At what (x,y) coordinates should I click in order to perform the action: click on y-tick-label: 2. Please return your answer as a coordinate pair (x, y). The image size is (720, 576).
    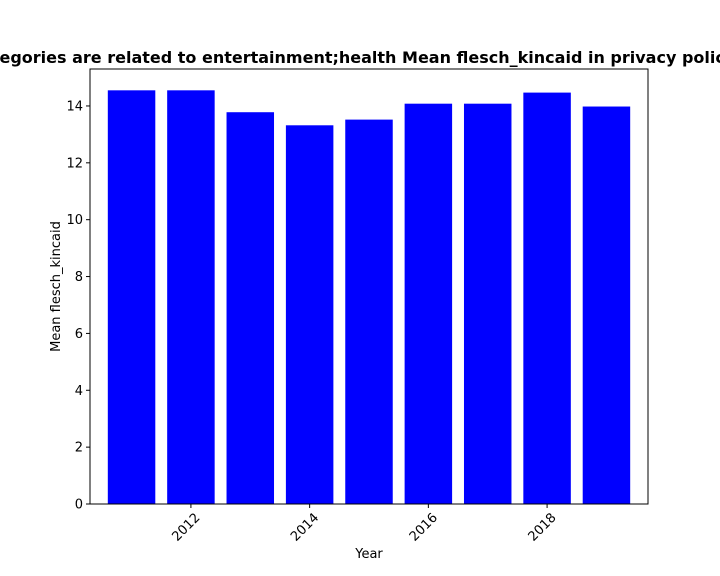
    Looking at the image, I should click on (79, 448).